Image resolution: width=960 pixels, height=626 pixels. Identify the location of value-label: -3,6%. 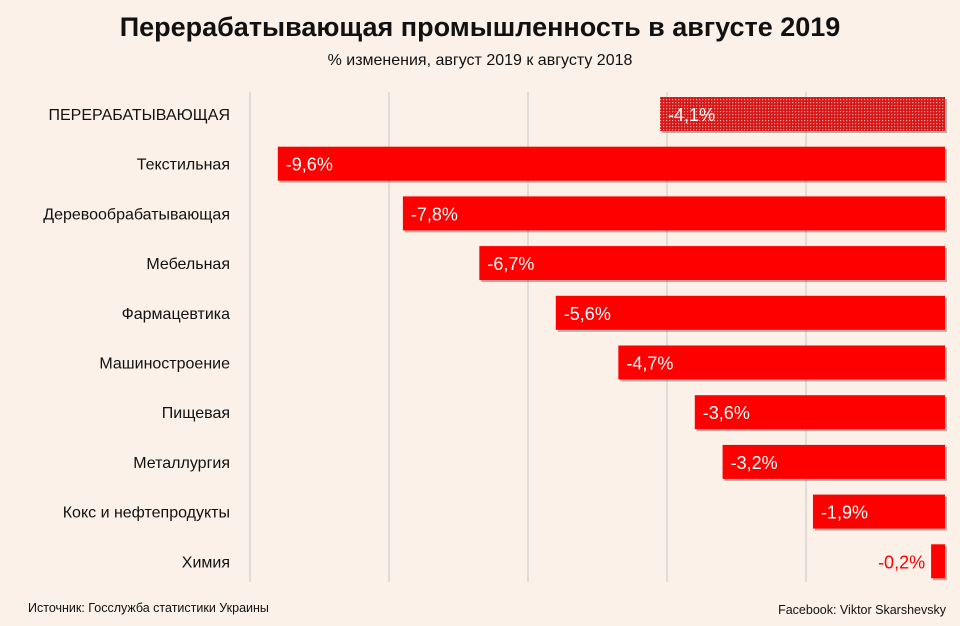
(726, 413).